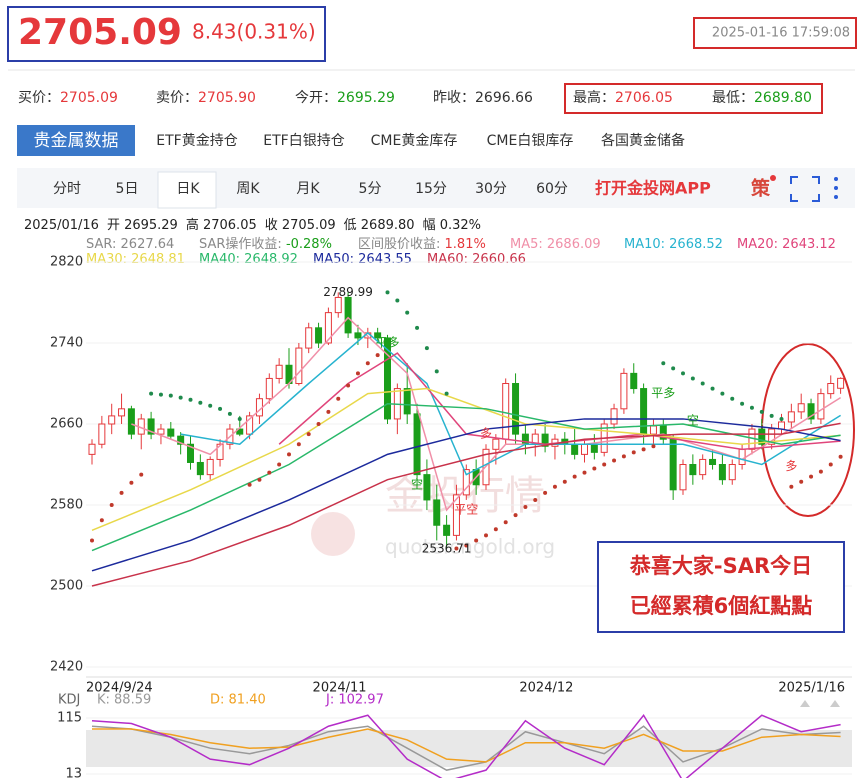 The height and width of the screenshot is (778, 860). Describe the element at coordinates (370, 189) in the screenshot. I see `period-tab: 5分` at that location.